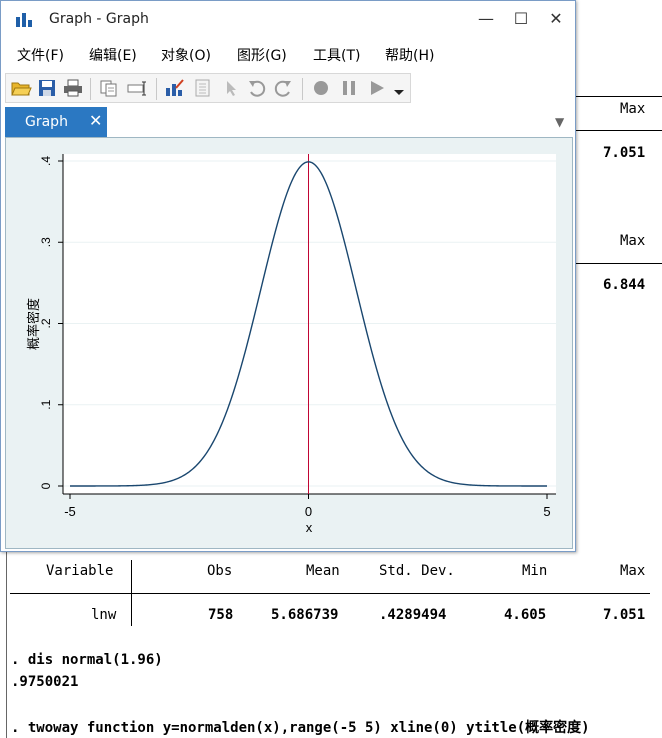 Image resolution: width=662 pixels, height=738 pixels. I want to click on menu-edit: 编辑(E), so click(113, 56).